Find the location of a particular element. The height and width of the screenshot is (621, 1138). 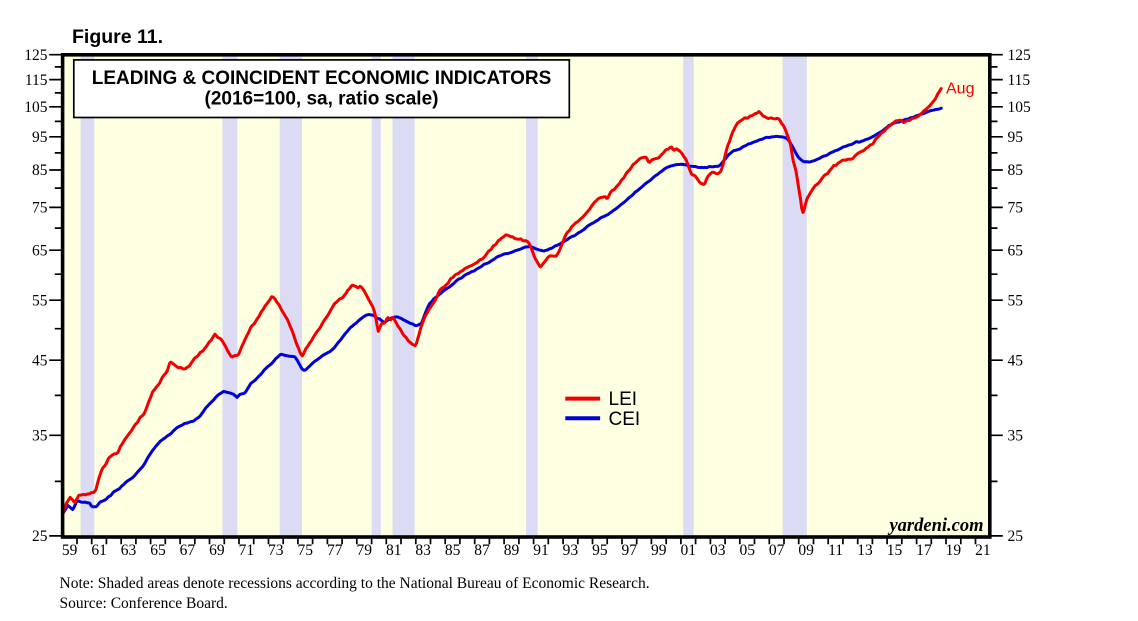

svg-text: 01 is located at coordinates (689, 550).